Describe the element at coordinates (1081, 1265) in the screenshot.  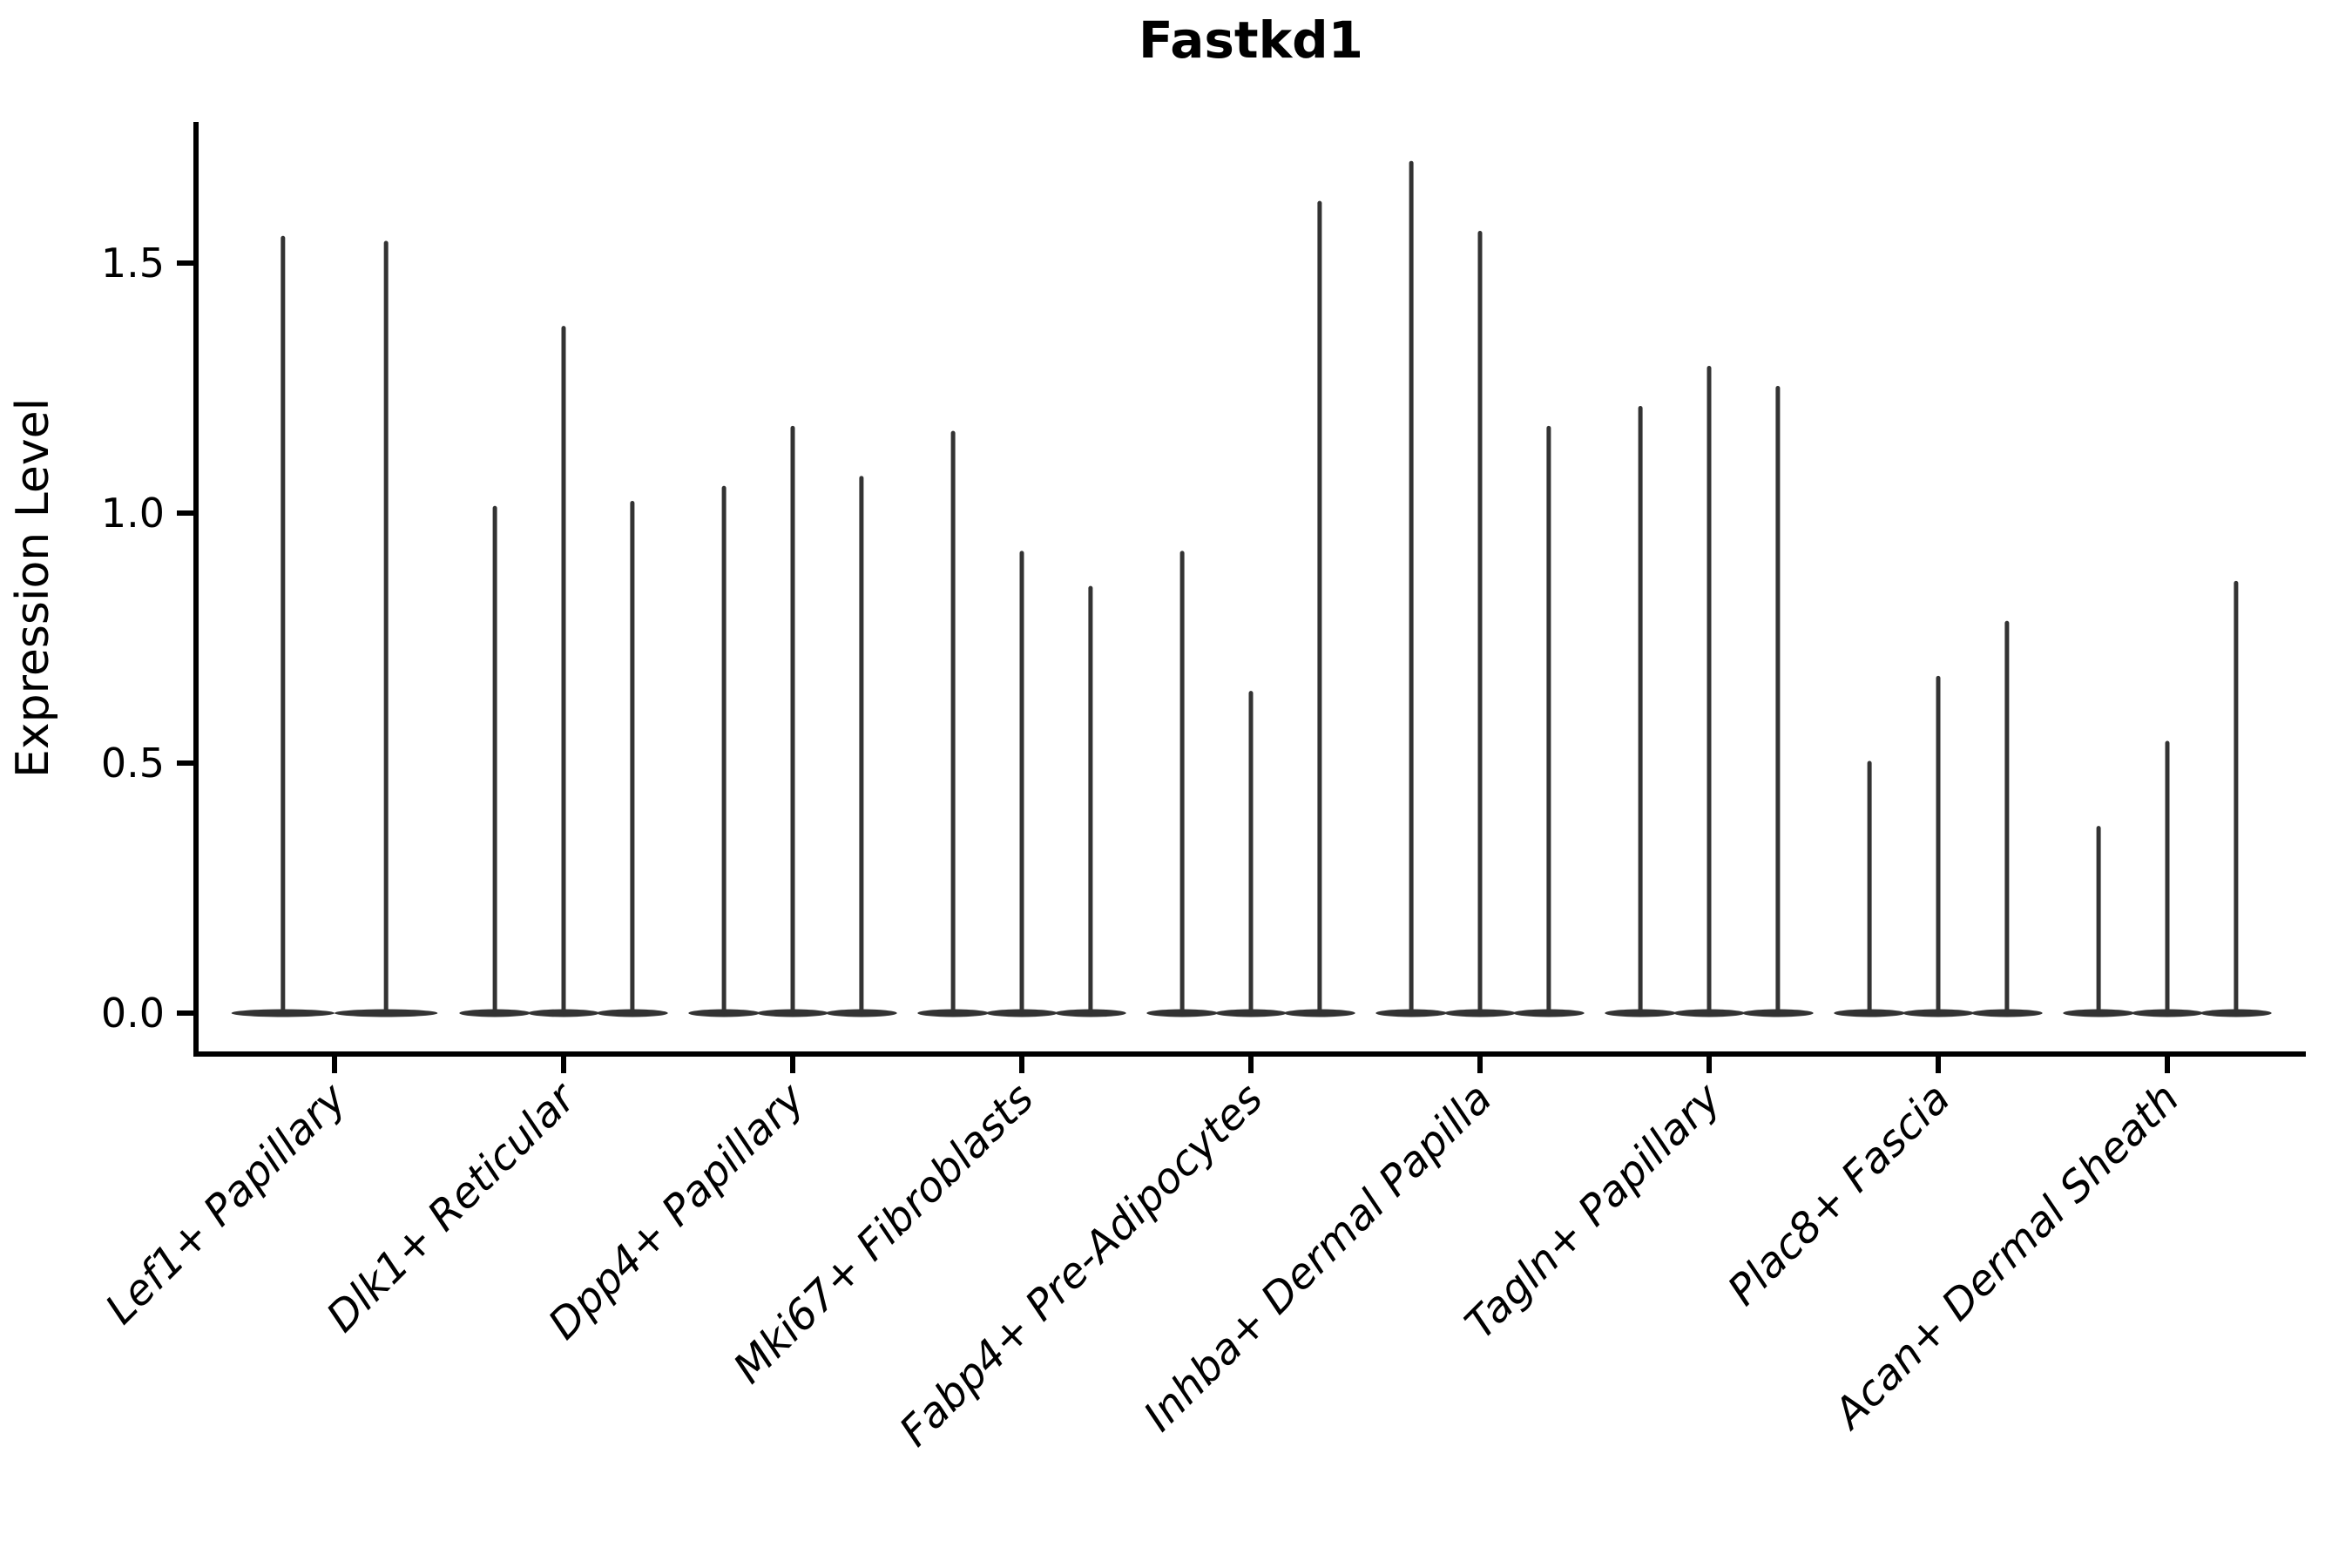
I see `x-category-label: Fabp4+ Pre-Adipocytes` at that location.